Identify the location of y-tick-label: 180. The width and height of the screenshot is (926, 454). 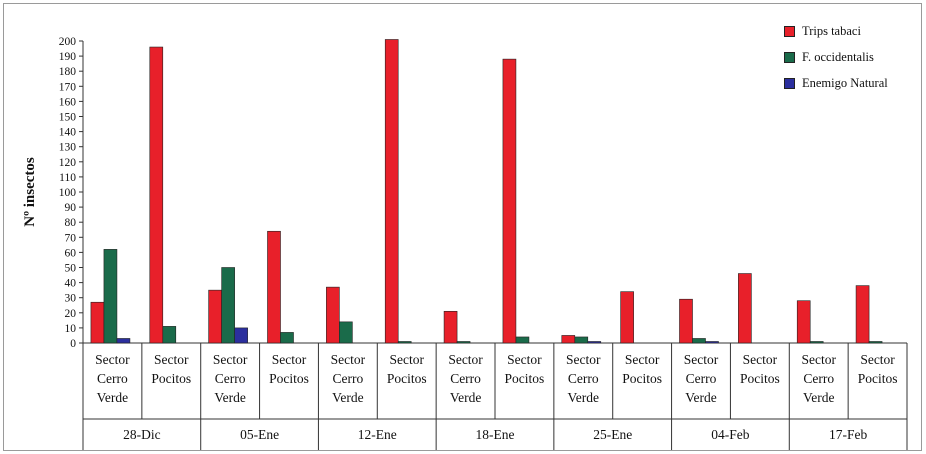
(68, 72).